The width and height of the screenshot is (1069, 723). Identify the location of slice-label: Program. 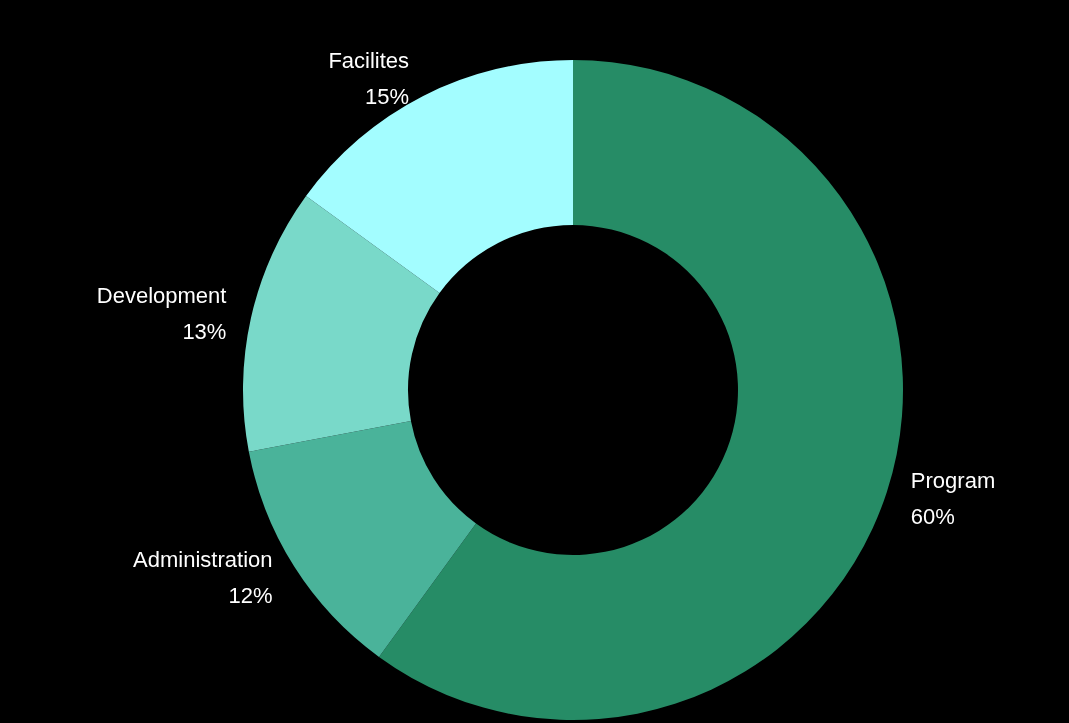
(953, 480).